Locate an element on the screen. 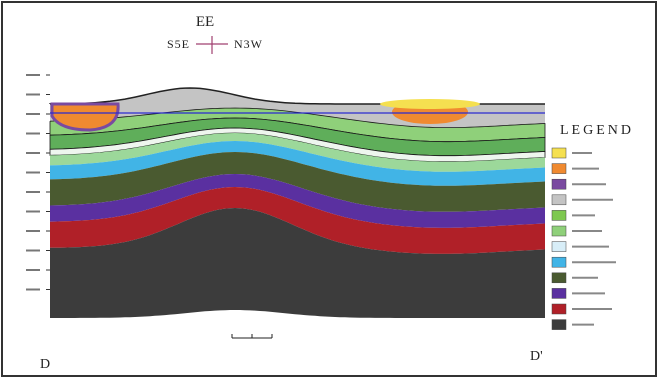  direction-left: S5E is located at coordinates (178, 44).